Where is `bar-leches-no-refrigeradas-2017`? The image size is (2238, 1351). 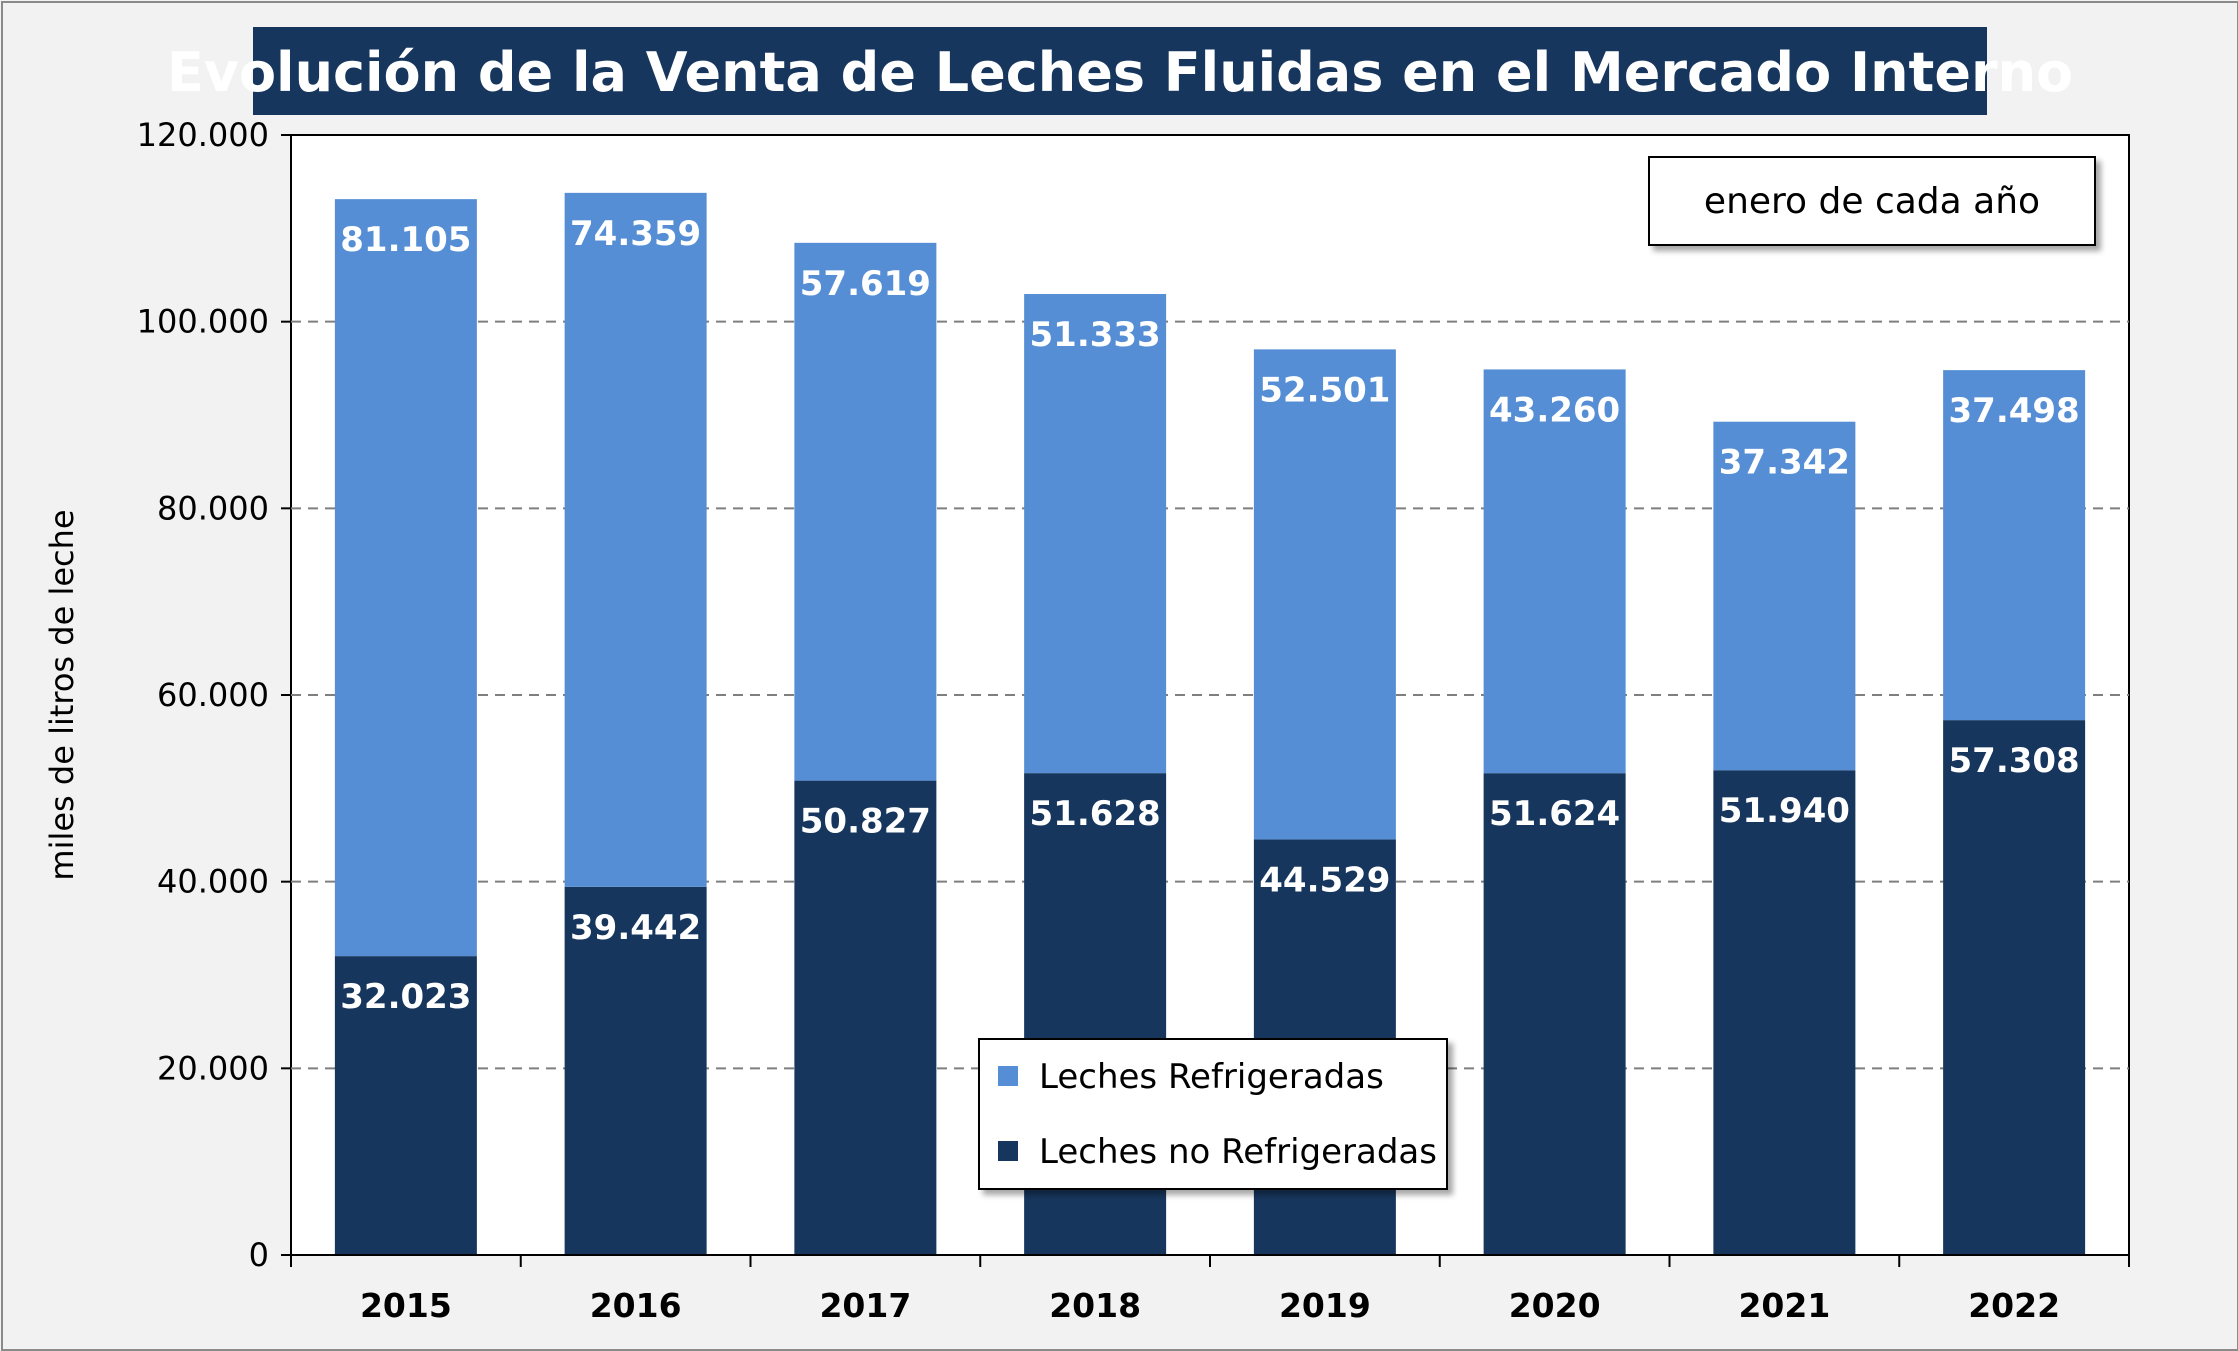
bar-leches-no-refrigeradas-2017 is located at coordinates (865, 1017).